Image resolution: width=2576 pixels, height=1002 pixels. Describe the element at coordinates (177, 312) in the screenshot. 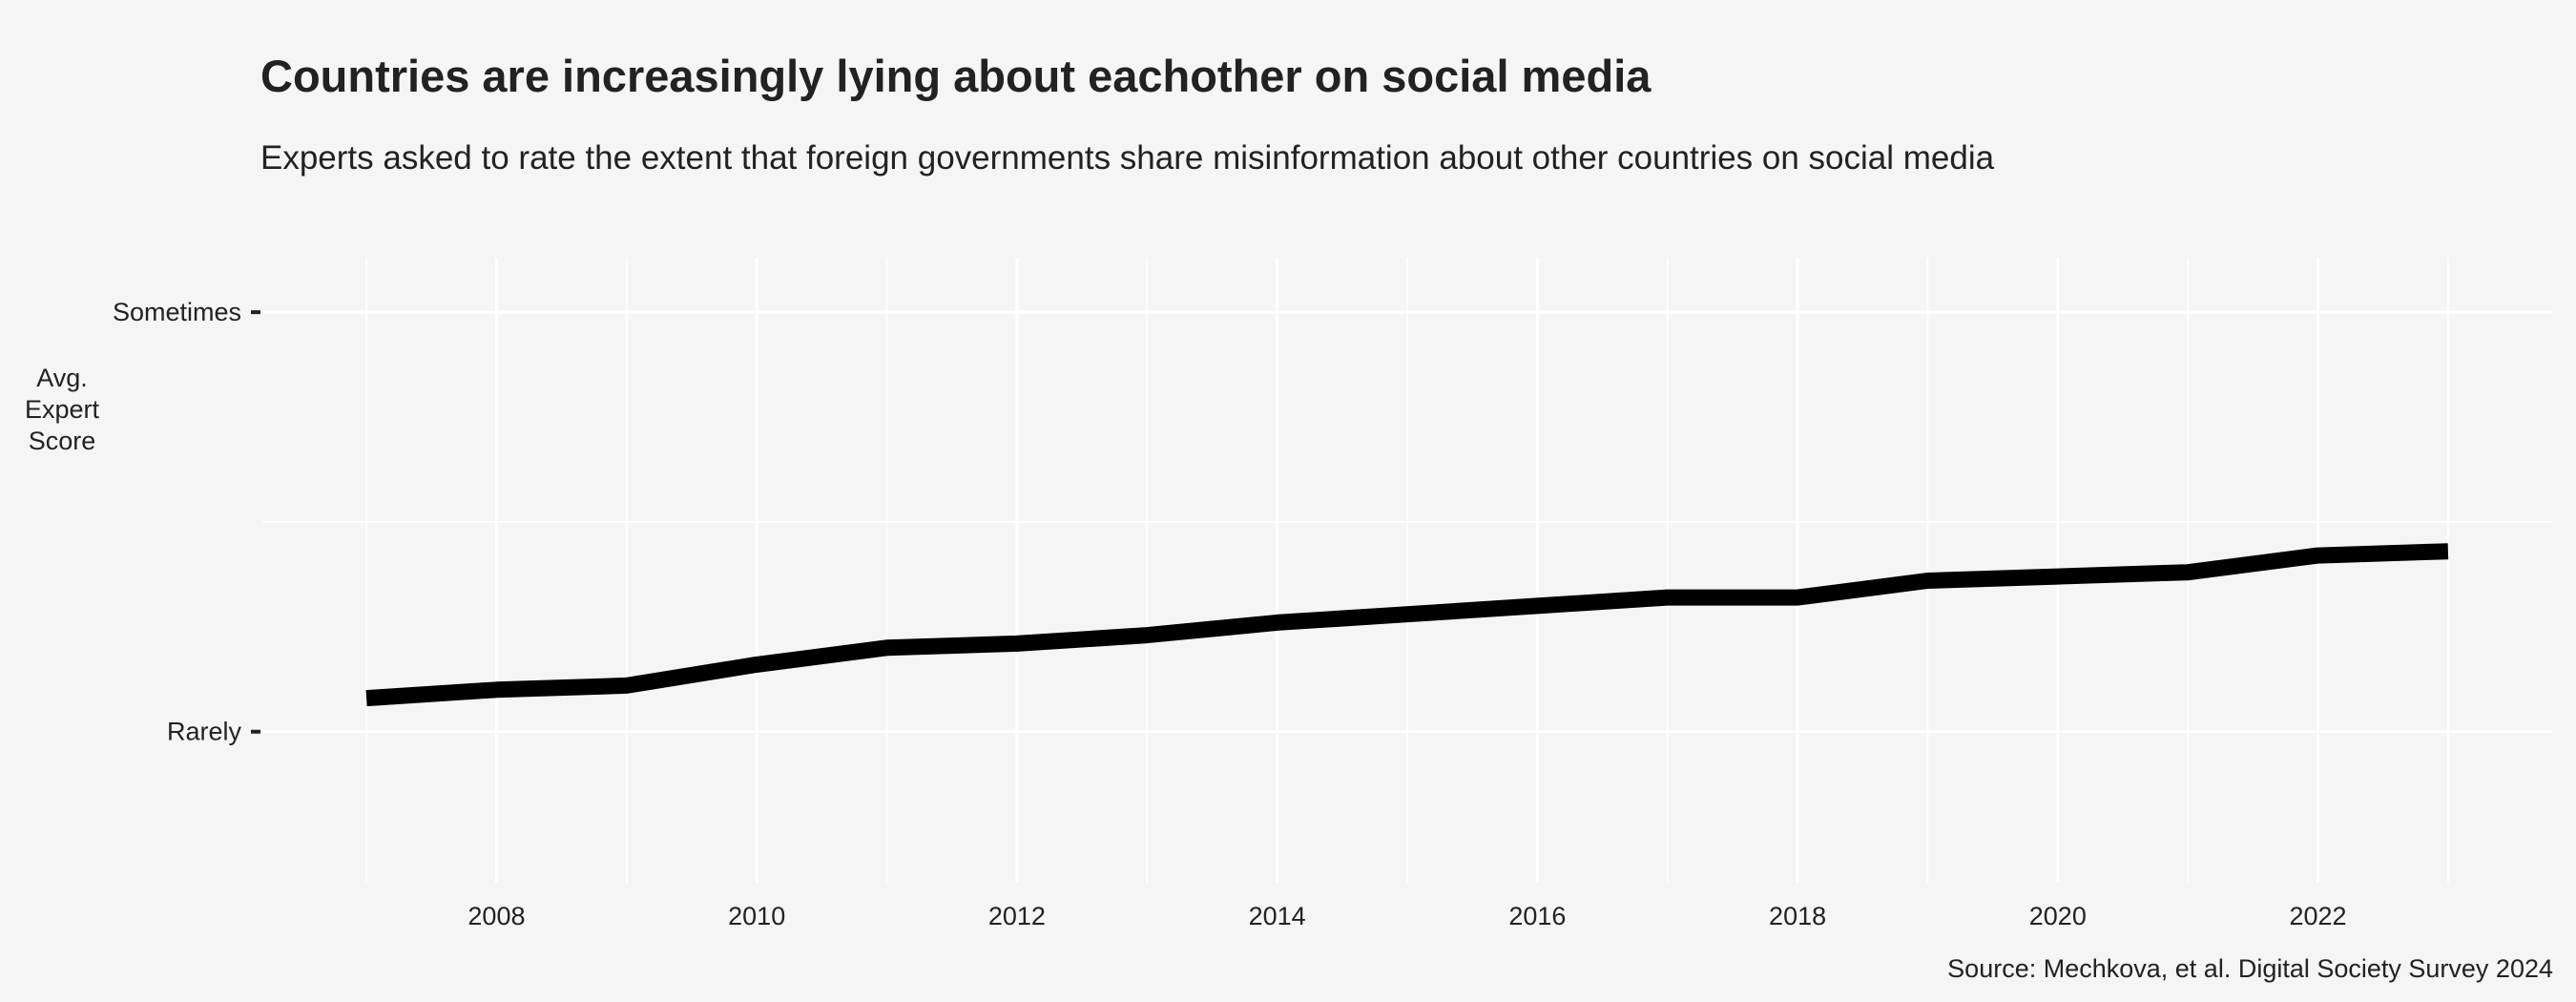

I see `y-tick-label: Sometimes` at that location.